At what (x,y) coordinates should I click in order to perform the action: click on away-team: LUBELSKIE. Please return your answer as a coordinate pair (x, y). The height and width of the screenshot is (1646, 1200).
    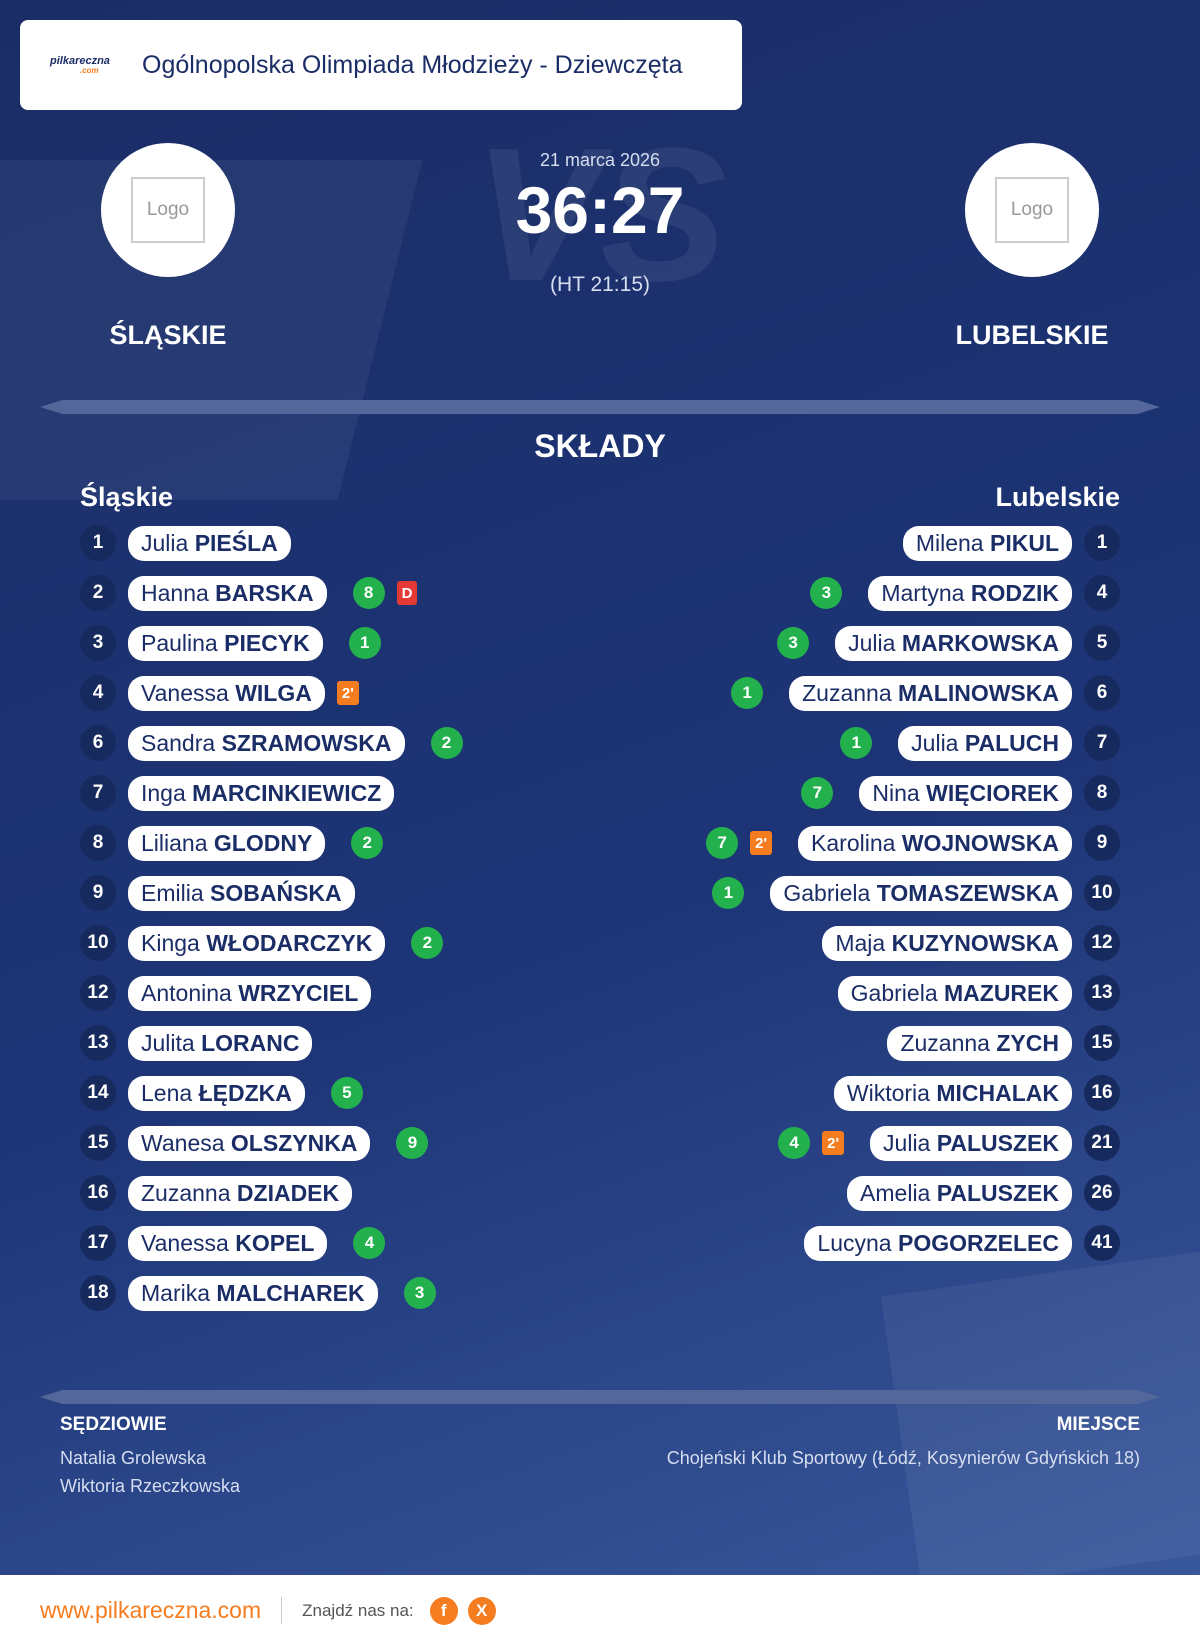
    Looking at the image, I should click on (1032, 335).